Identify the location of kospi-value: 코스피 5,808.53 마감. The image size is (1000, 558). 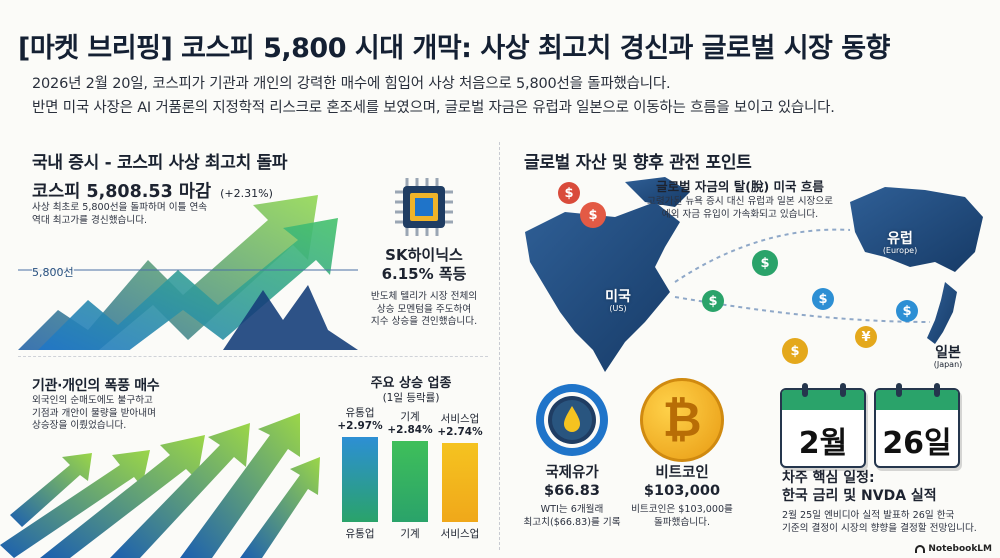
(122, 192).